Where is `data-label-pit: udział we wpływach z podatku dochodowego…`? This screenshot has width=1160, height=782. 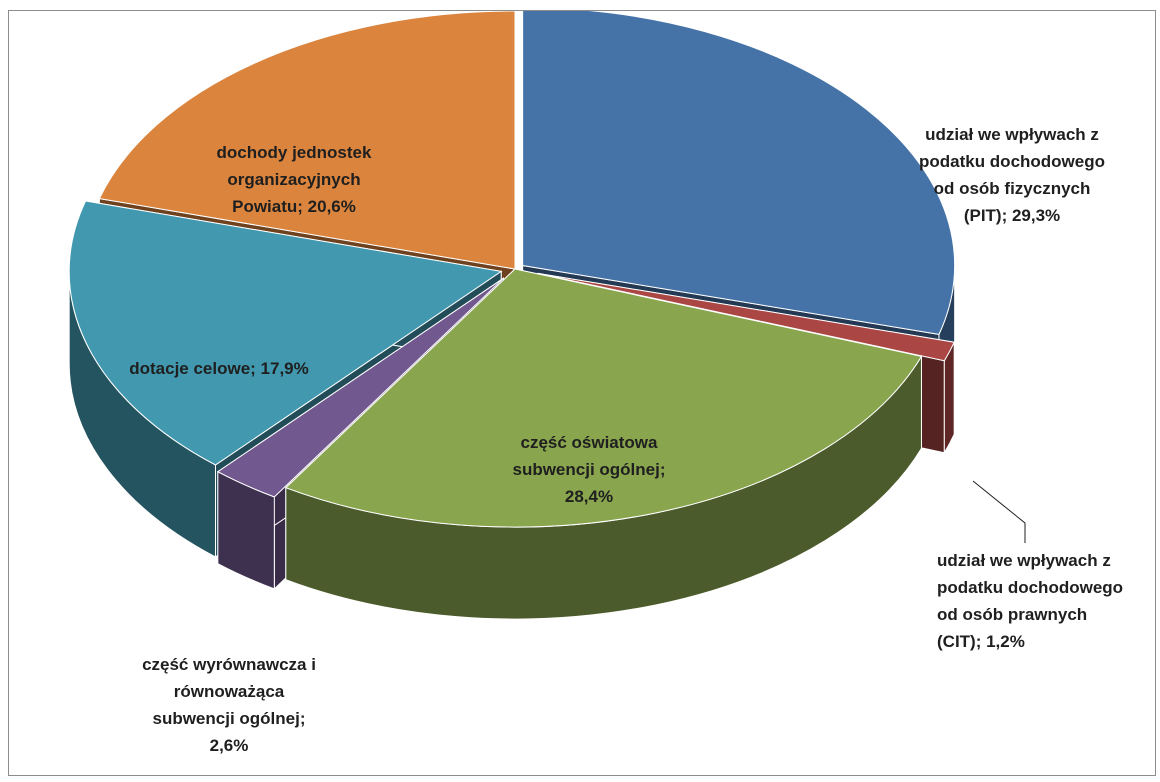 data-label-pit: udział we wpływach z podatku dochodowego… is located at coordinates (1012, 175).